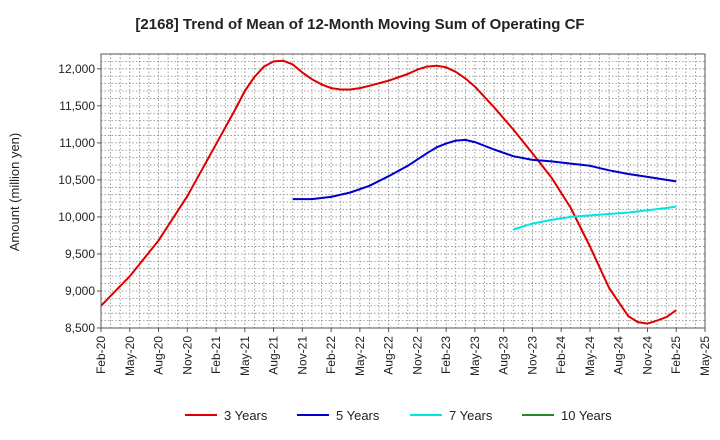 The image size is (720, 440). I want to click on x-tick-label: Feb-22, so click(331, 355).